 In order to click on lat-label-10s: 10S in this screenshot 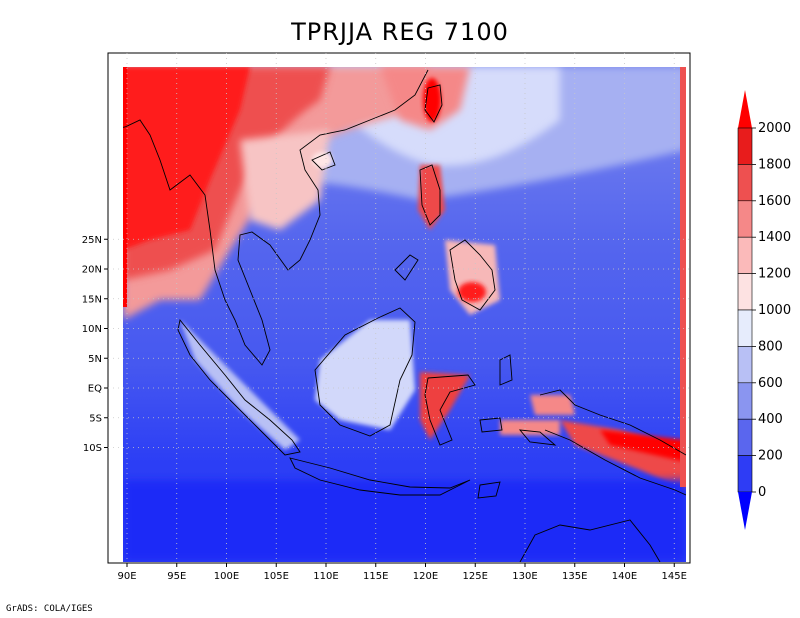, I will do `click(92, 448)`.